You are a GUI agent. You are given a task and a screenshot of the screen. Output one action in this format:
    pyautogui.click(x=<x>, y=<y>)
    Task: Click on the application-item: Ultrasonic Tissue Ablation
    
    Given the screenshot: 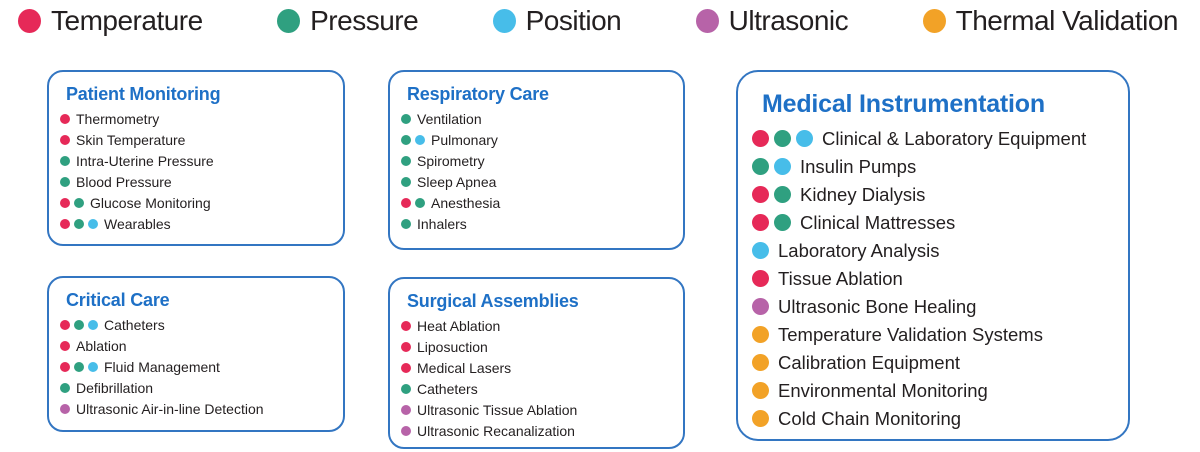 What is the action you would take?
    pyautogui.click(x=538, y=410)
    